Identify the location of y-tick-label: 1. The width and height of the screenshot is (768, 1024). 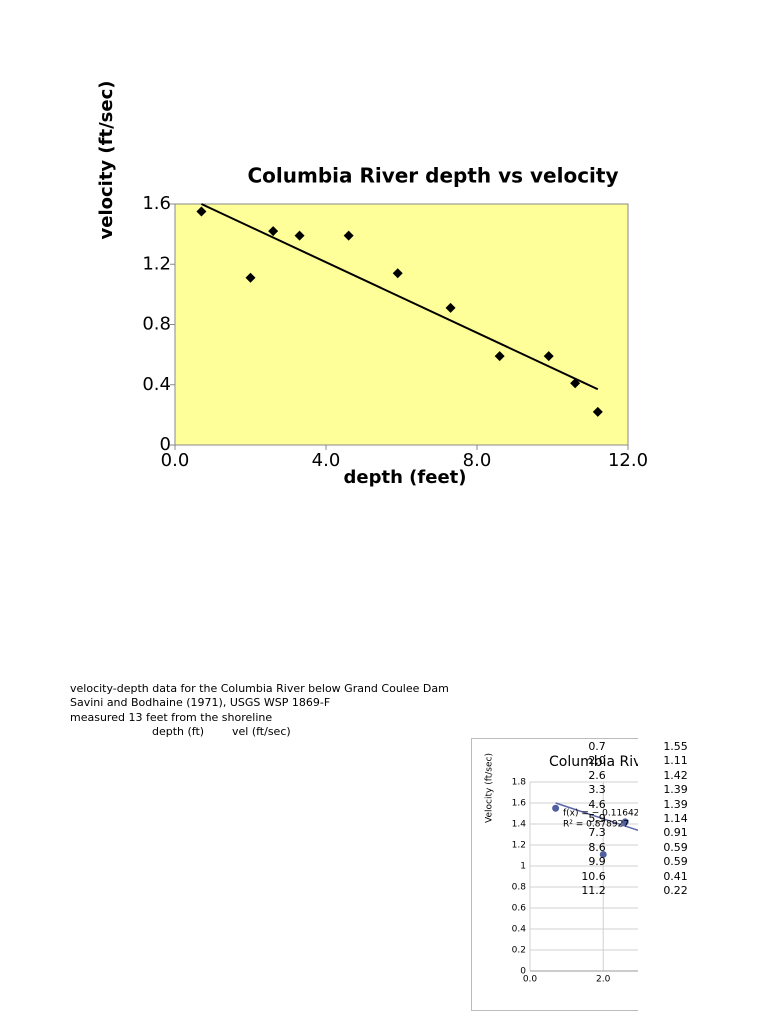
(523, 867).